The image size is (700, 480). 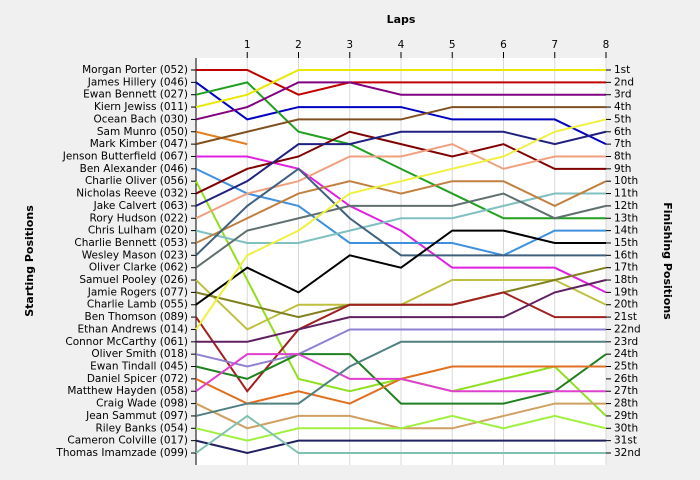 What do you see at coordinates (625, 441) in the screenshot?
I see `y2-tick-label: 31st` at bounding box center [625, 441].